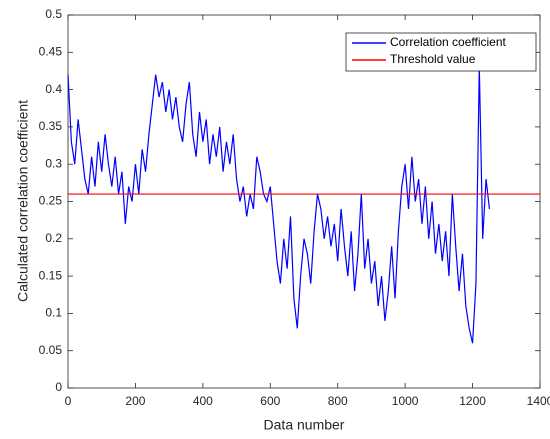 Image resolution: width=550 pixels, height=439 pixels. What do you see at coordinates (433, 59) in the screenshot?
I see `legend-label: Threshold value` at bounding box center [433, 59].